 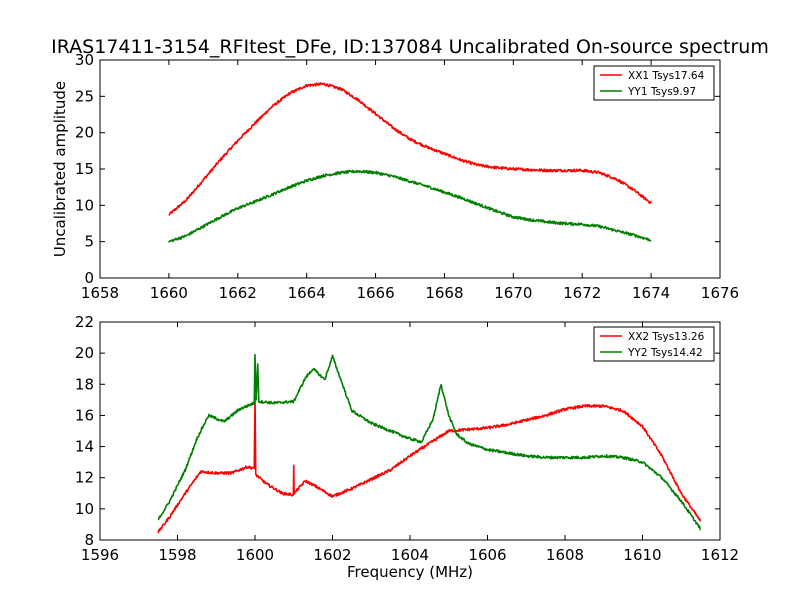 I want to click on x-tick-label: 1660, so click(x=169, y=293).